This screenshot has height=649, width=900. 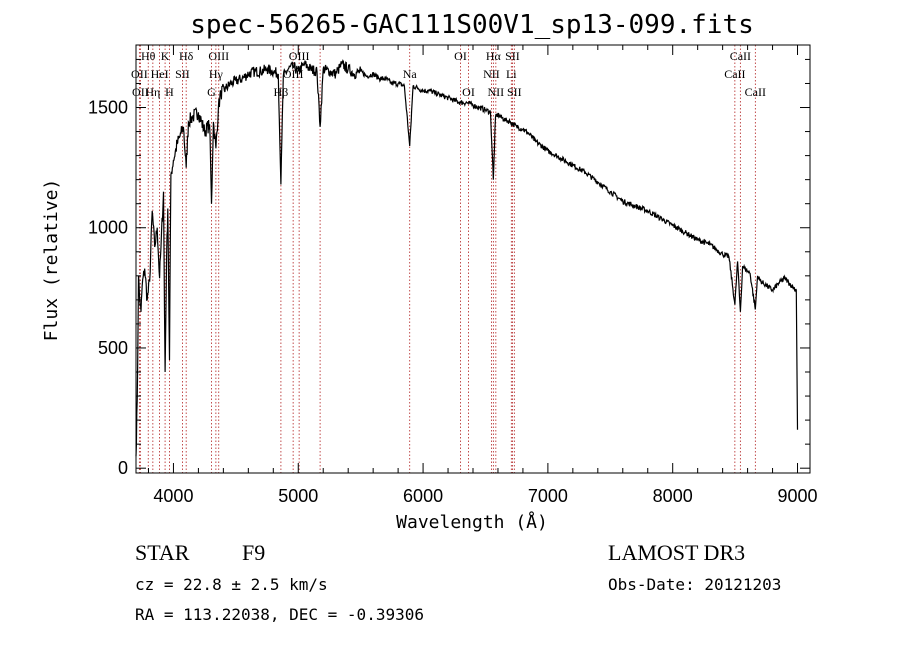 I want to click on spectral-line-label-2: Hθ, so click(x=148, y=56).